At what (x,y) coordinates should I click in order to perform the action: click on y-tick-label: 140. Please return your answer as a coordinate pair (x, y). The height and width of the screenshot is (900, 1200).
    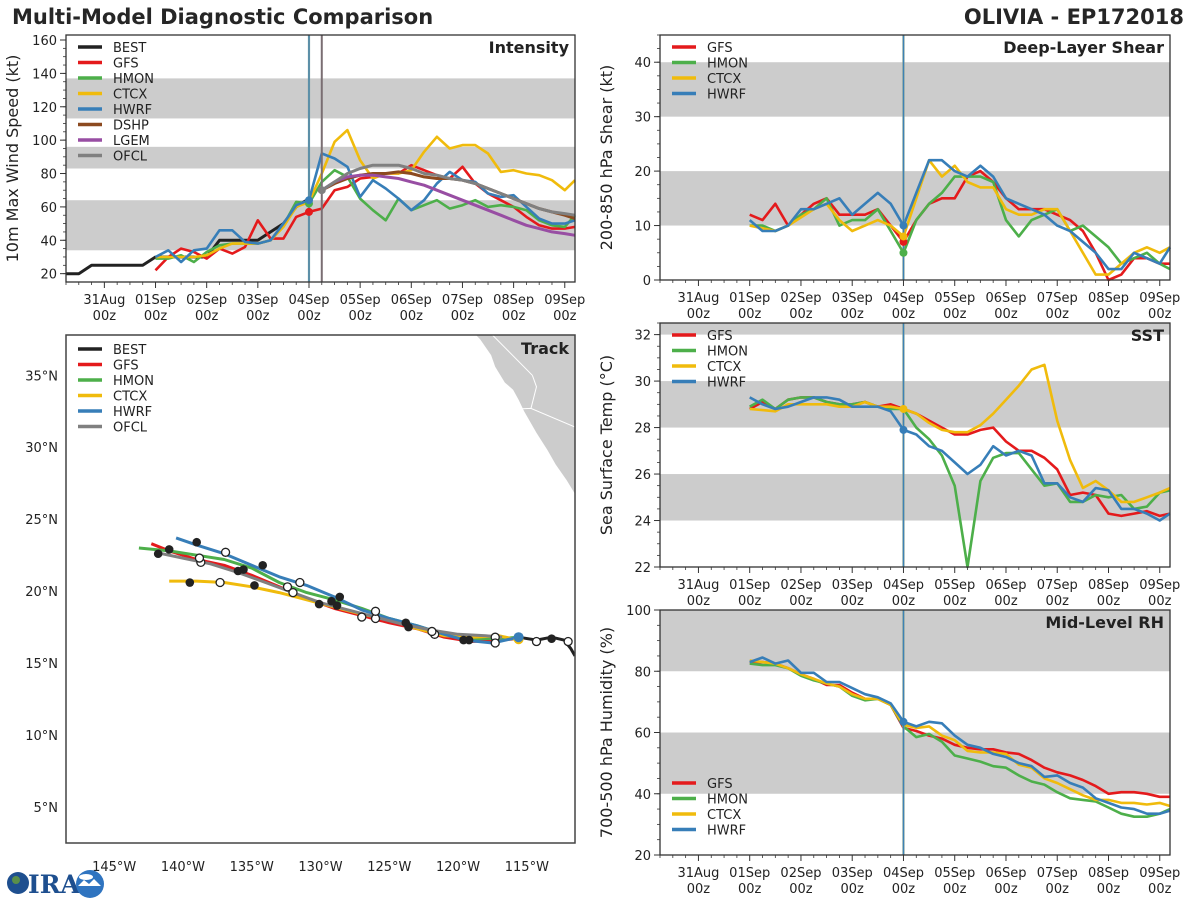
    Looking at the image, I should click on (44, 74).